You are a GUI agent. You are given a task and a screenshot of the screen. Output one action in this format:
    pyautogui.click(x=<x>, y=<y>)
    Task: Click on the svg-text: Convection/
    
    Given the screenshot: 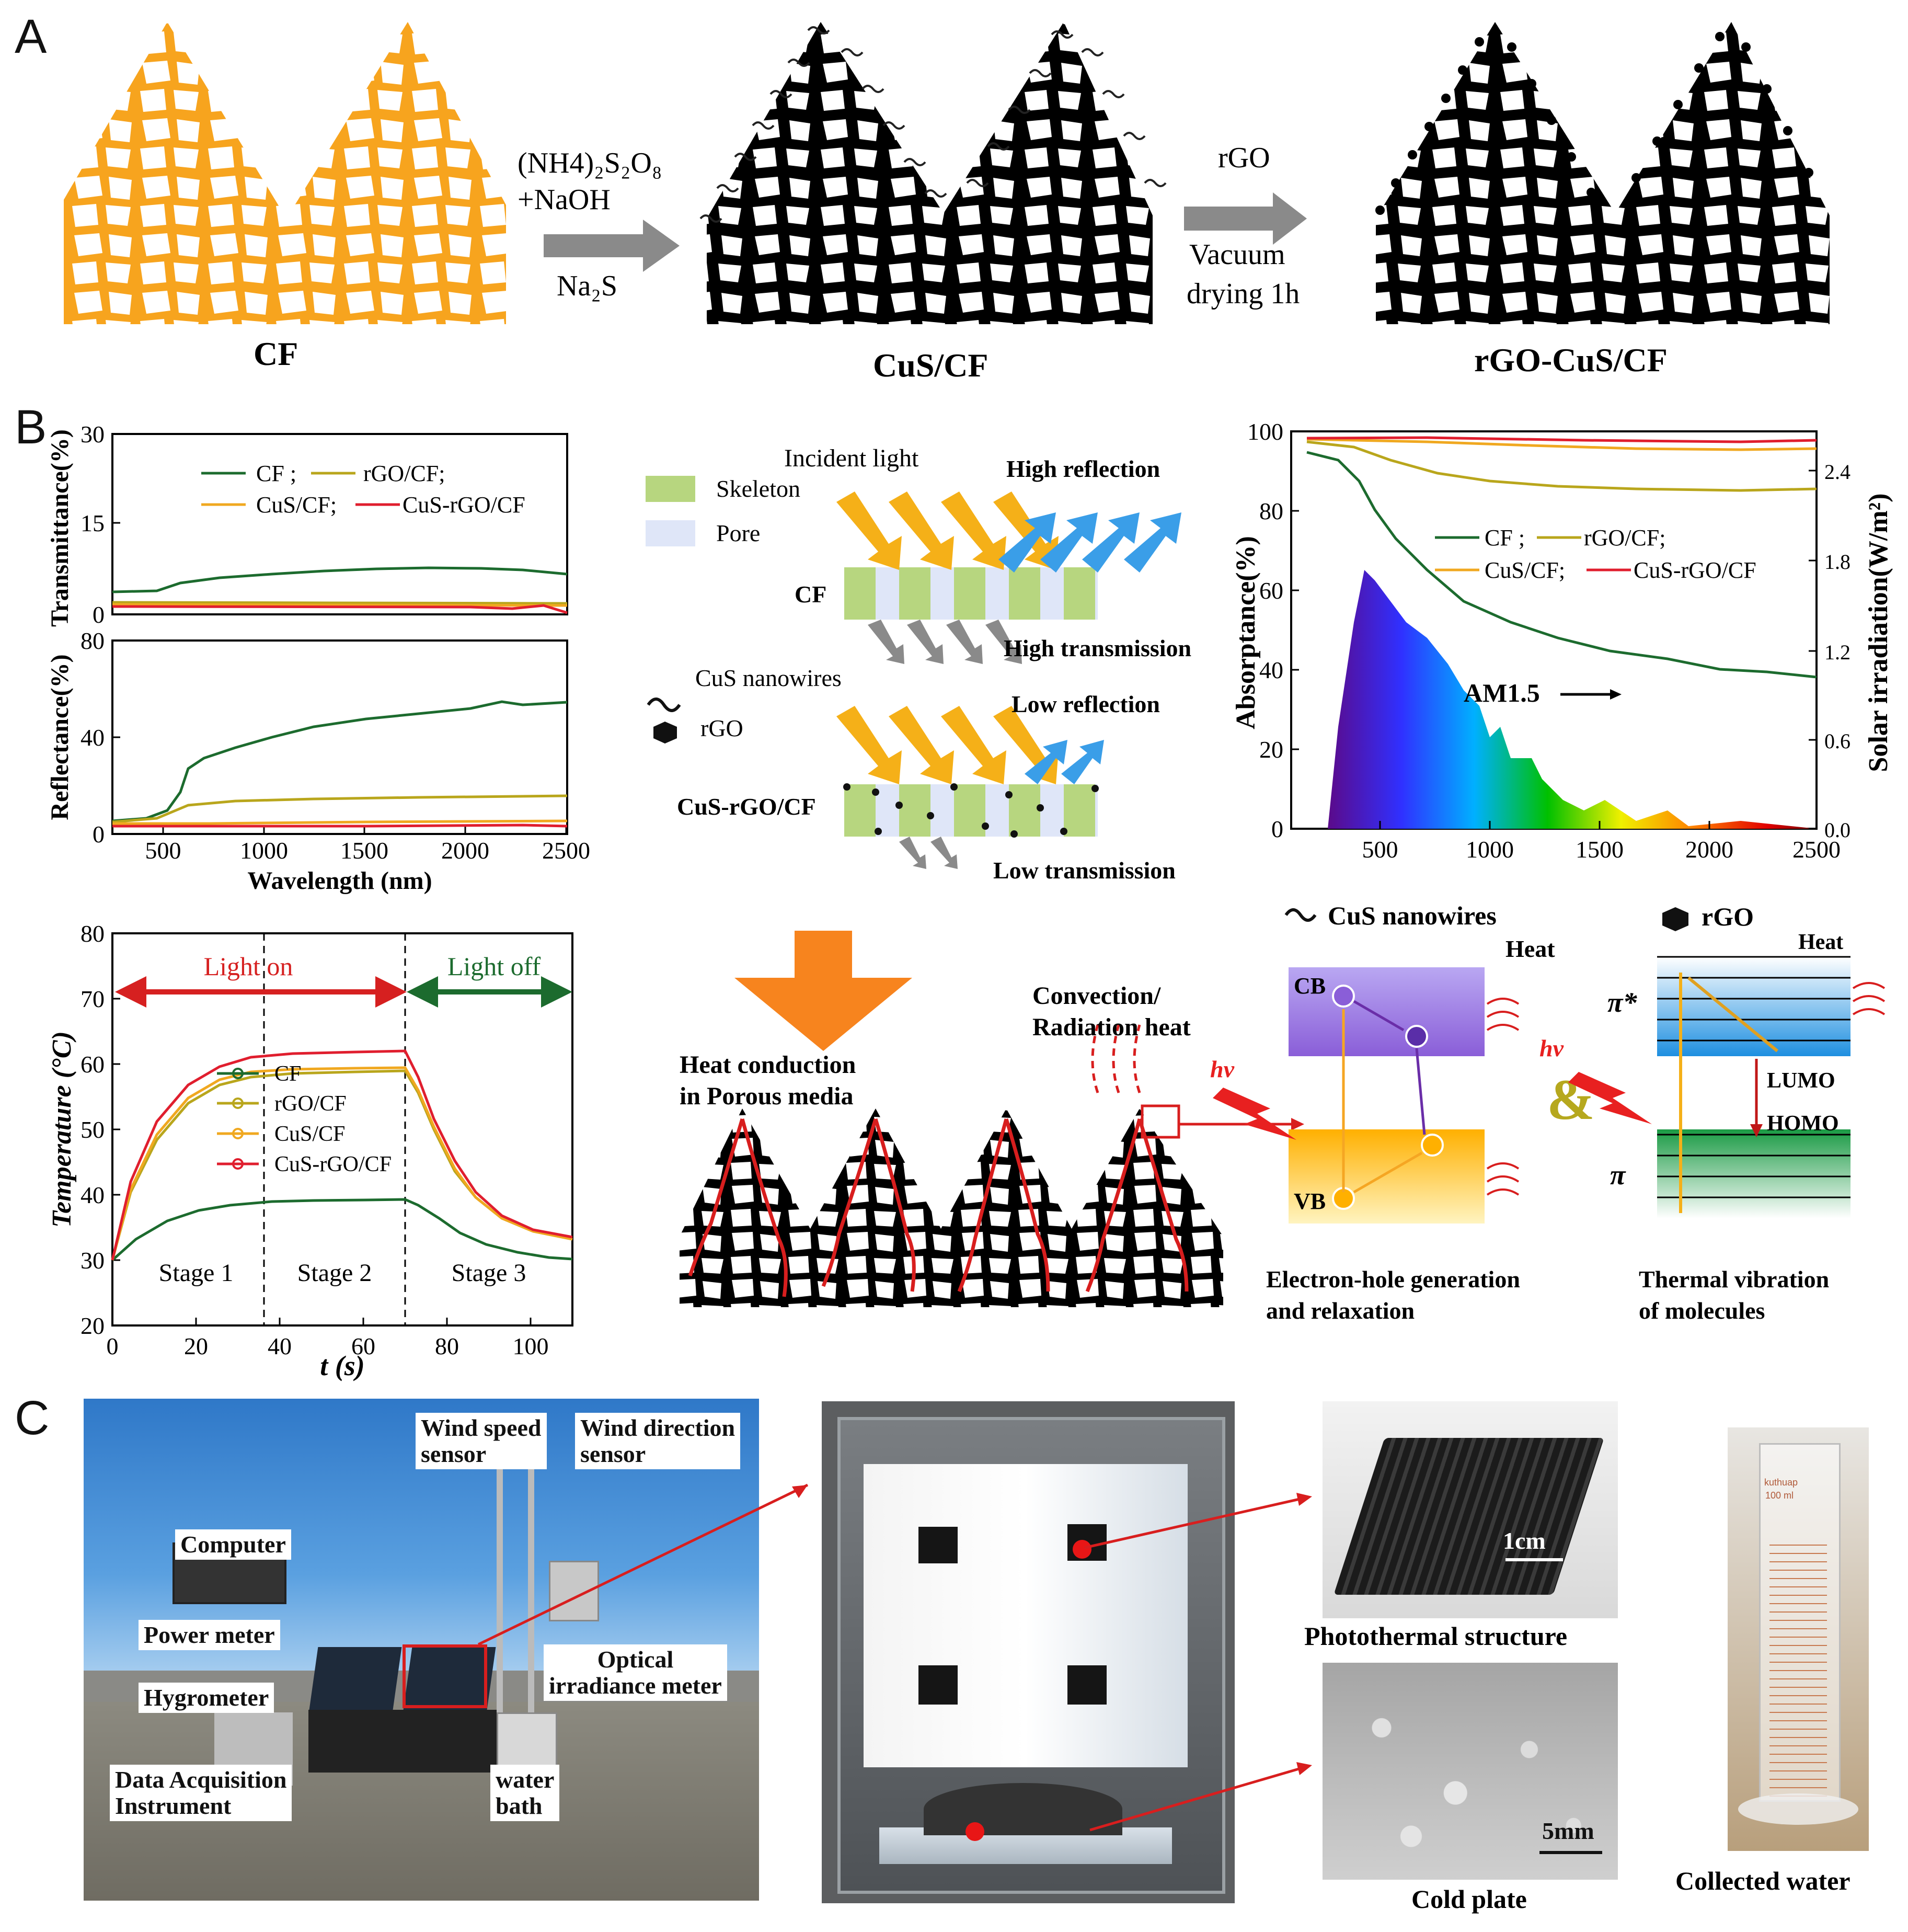 What is the action you would take?
    pyautogui.click(x=1096, y=996)
    